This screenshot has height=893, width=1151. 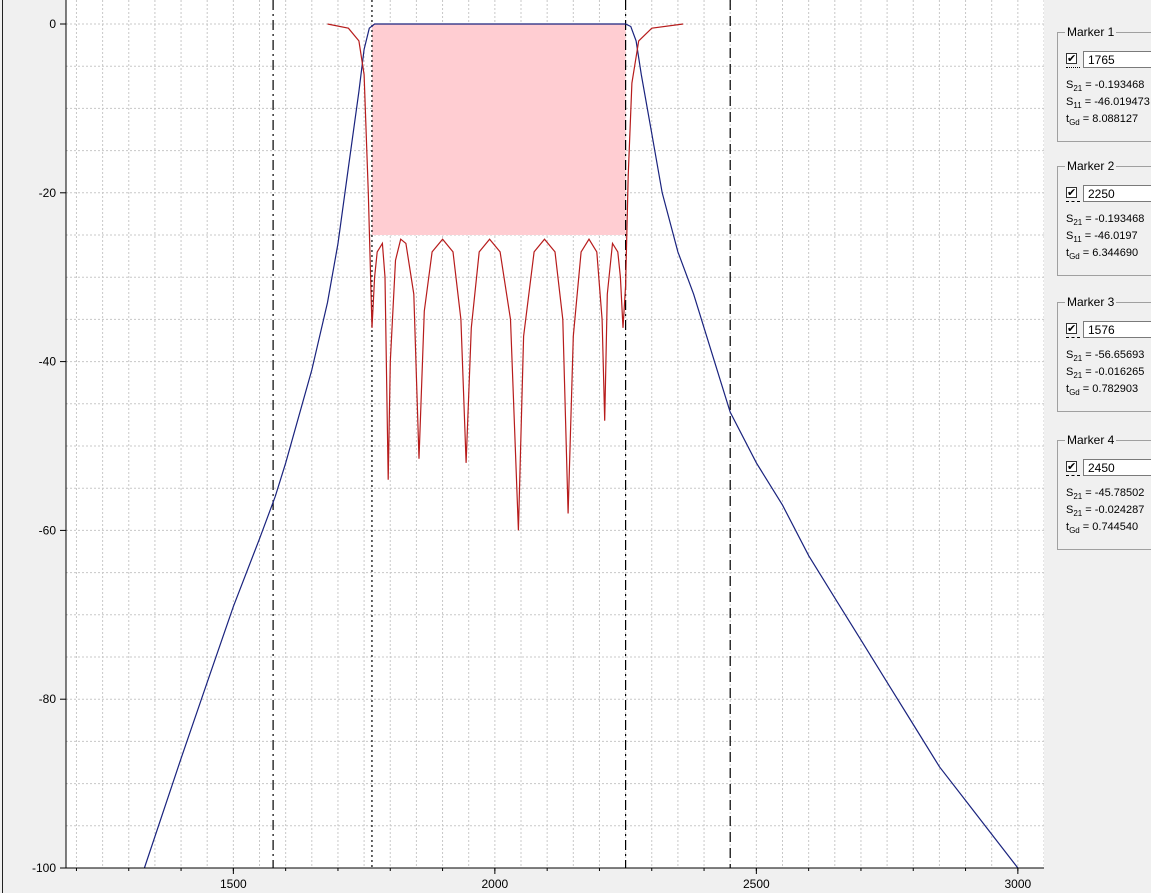 I want to click on marker-readout-2: S11 = -46.019473, so click(x=1108, y=104).